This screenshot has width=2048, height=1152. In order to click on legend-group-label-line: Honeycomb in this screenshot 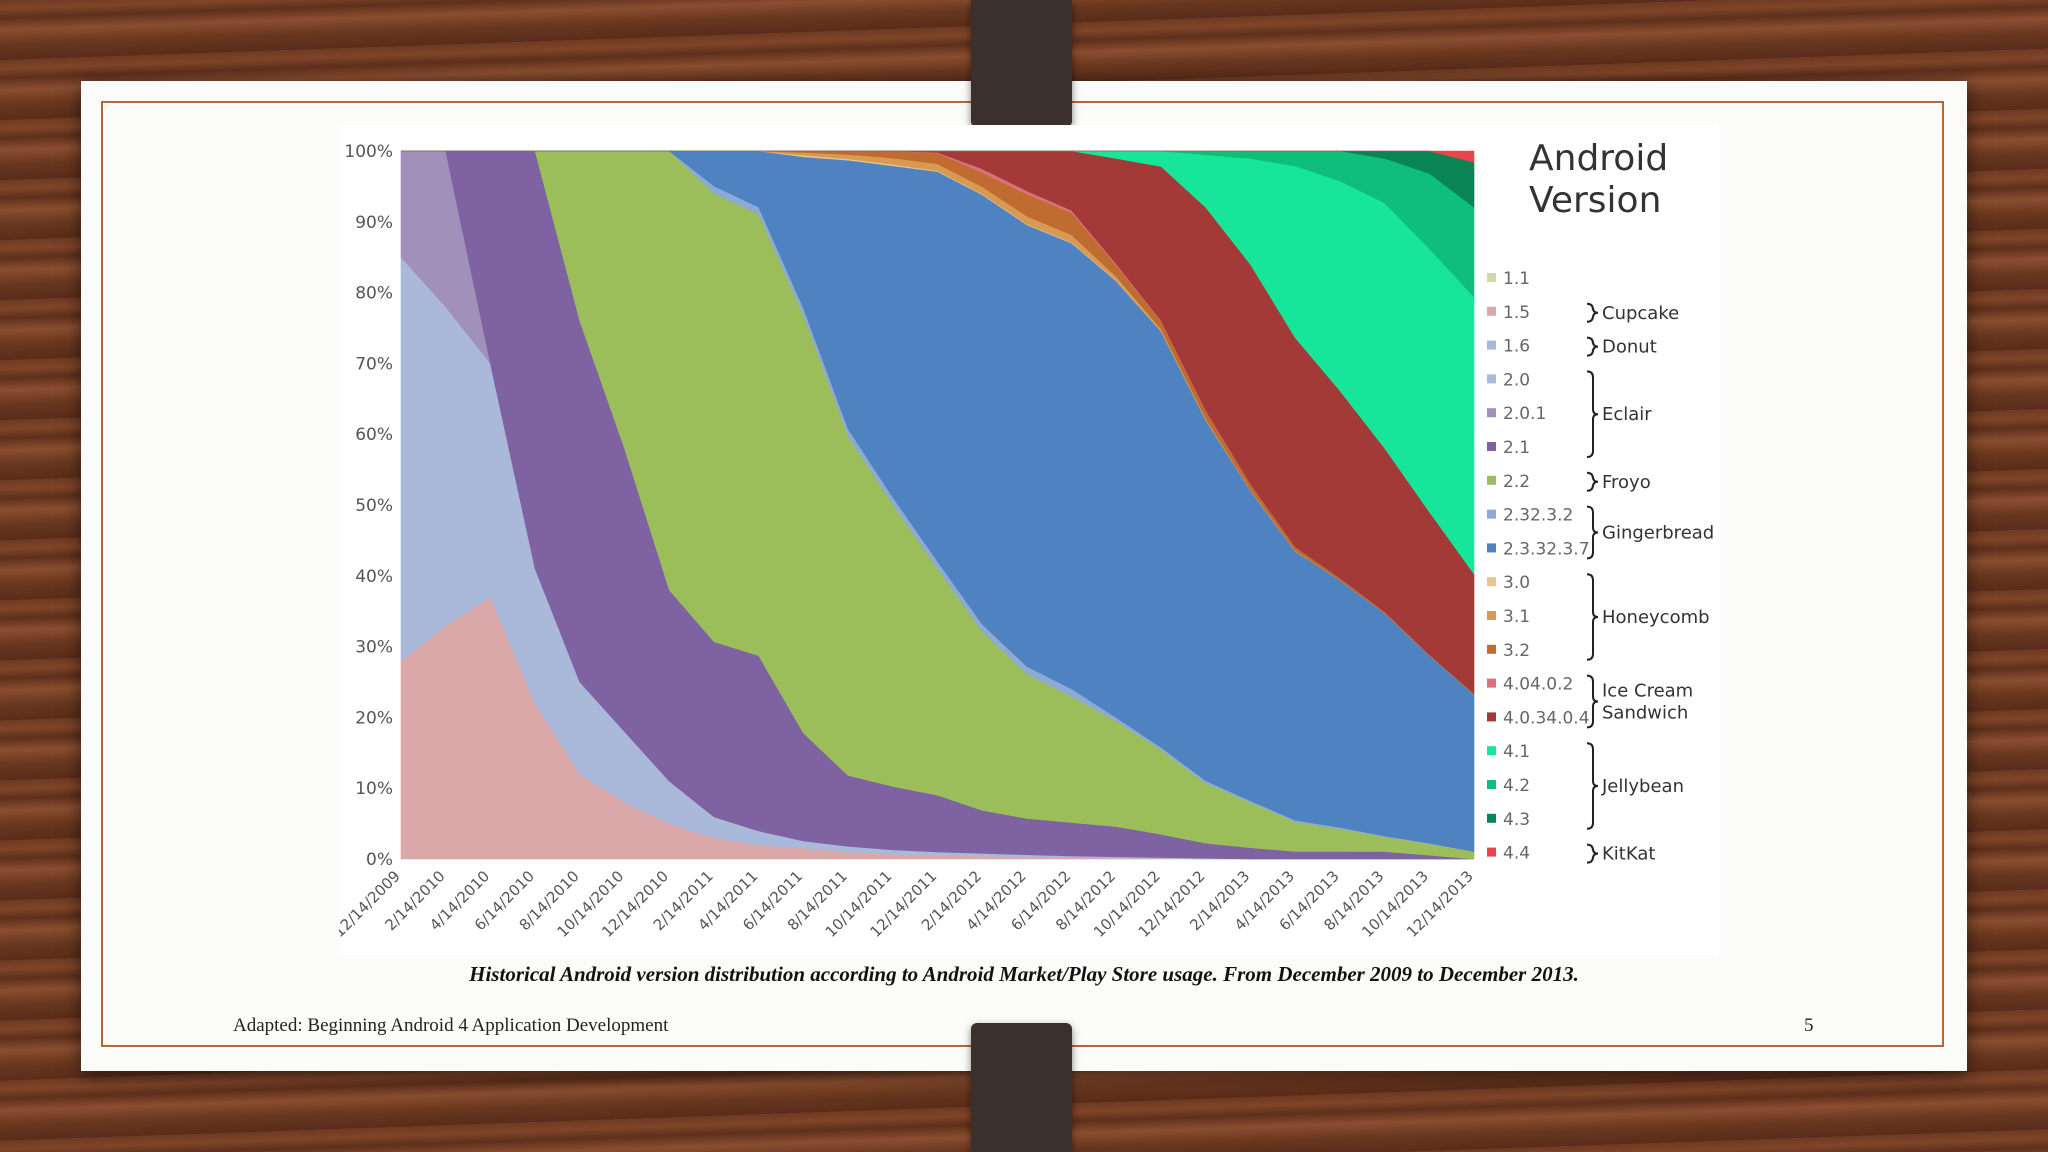, I will do `click(1656, 617)`.